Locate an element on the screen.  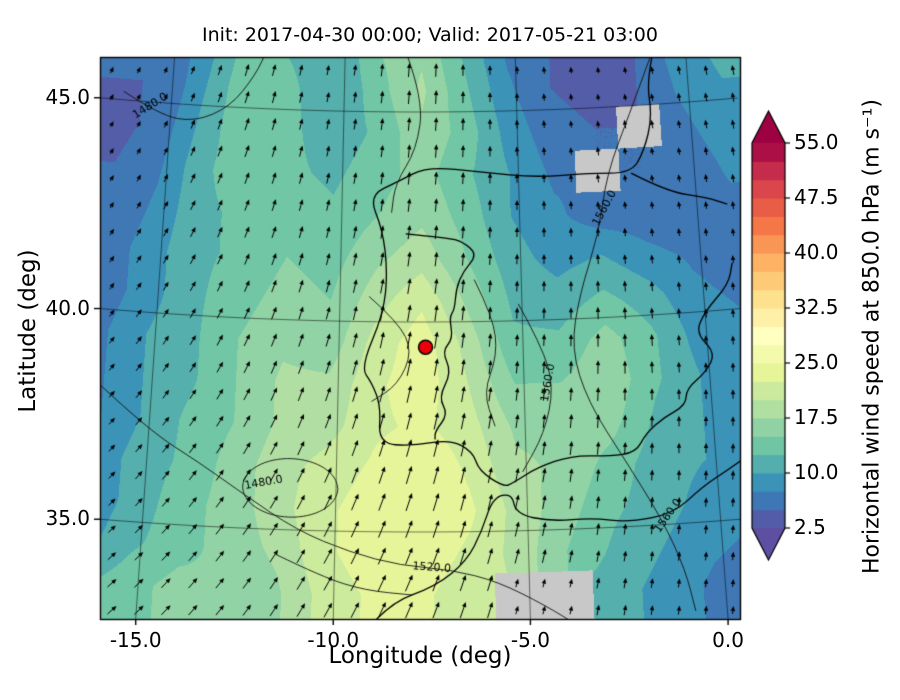
x-tick-label: -5.0 is located at coordinates (530, 640).